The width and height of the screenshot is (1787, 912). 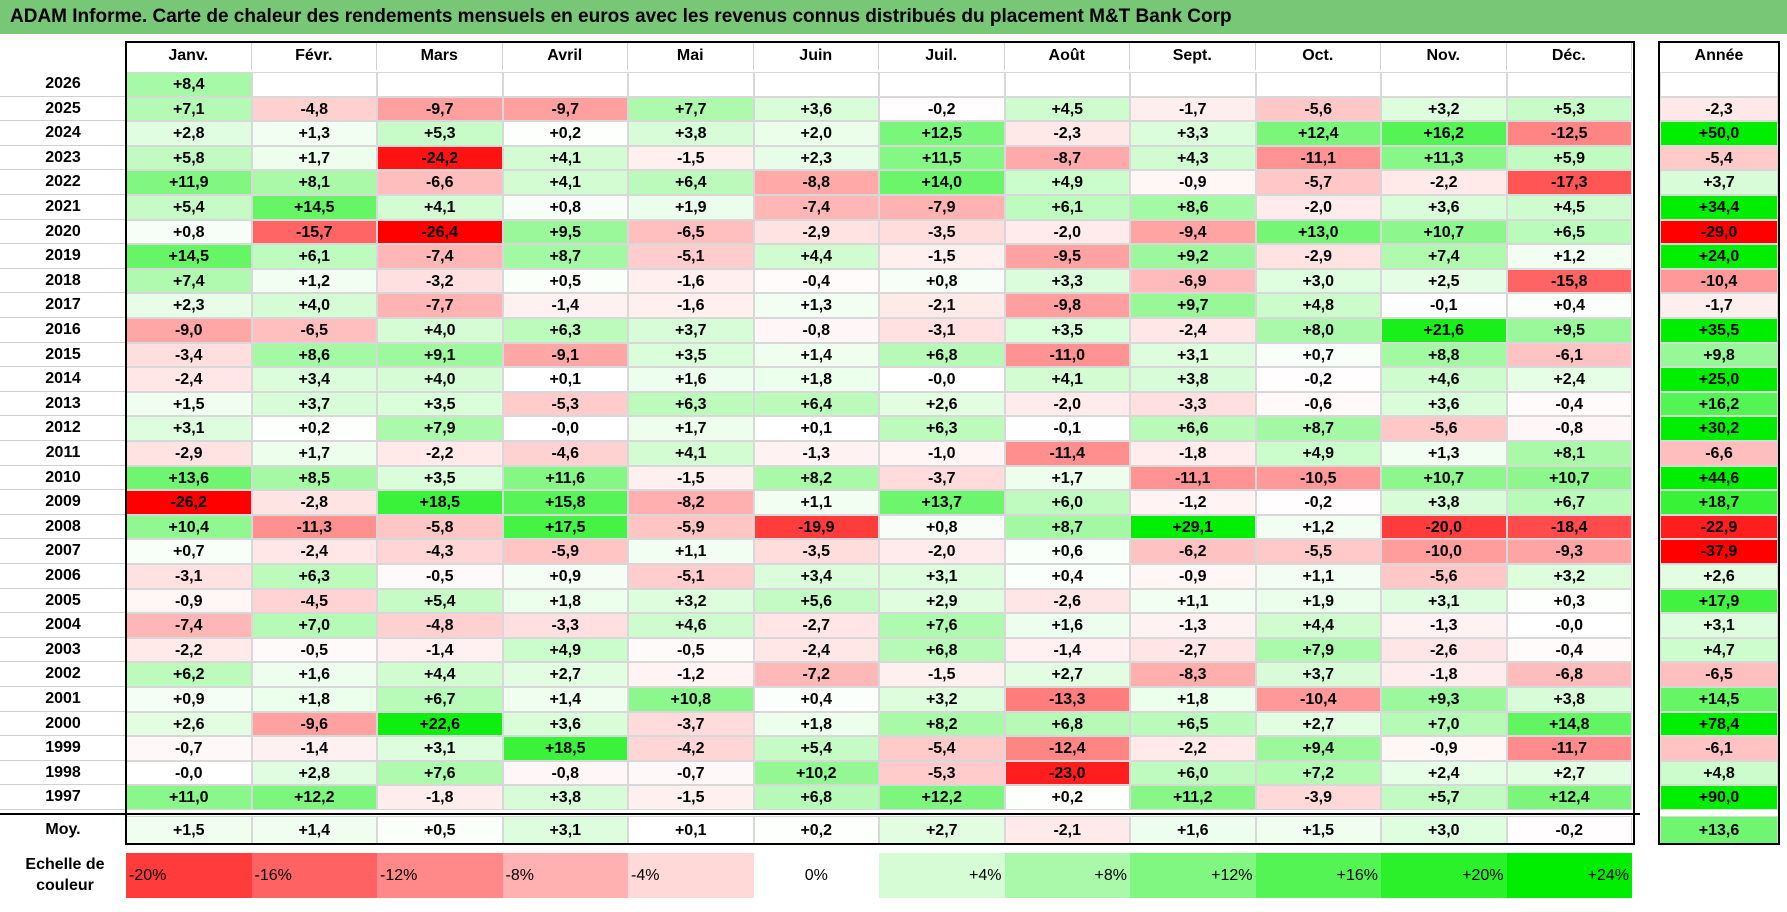 I want to click on heatmap-cell: +0,9, so click(x=189, y=699).